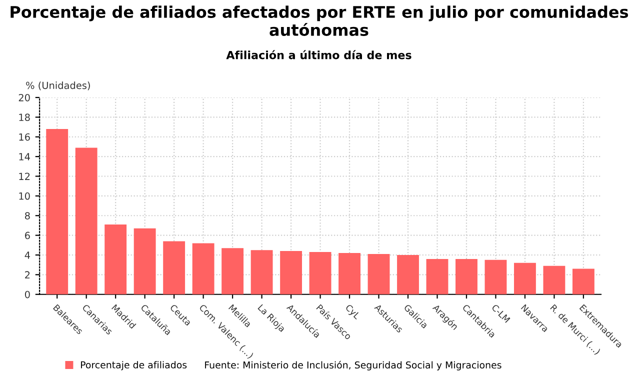 This screenshot has height=375, width=638. Describe the element at coordinates (27, 236) in the screenshot. I see `y-tick-label: 6` at that location.